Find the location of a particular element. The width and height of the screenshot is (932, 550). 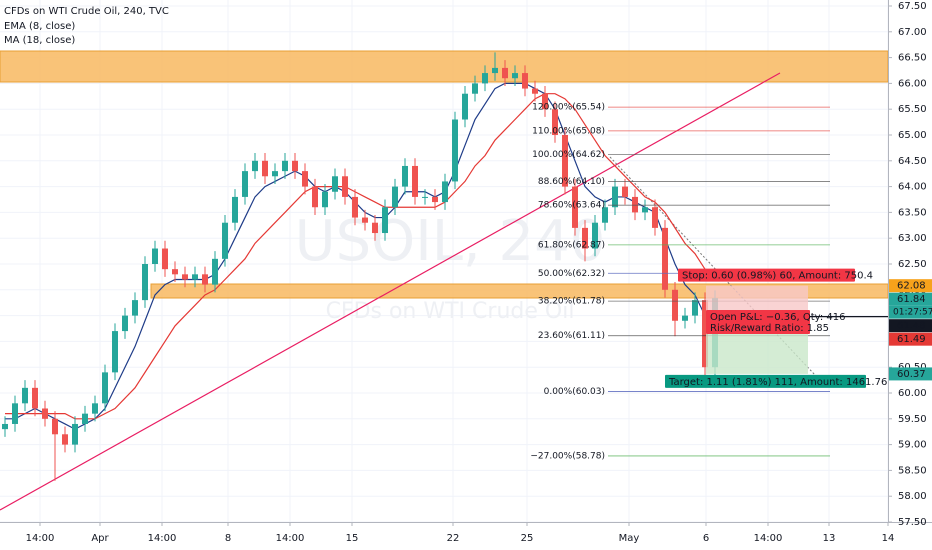

position-label: Stop: 0.60 (0.98%) 60, Amount: 750.4 is located at coordinates (777, 276).